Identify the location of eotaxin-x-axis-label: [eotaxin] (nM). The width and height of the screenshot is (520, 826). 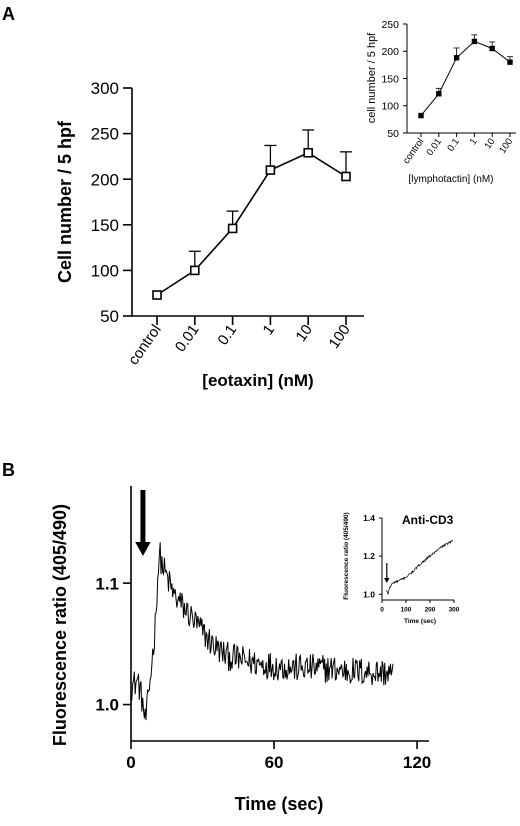
(257, 380).